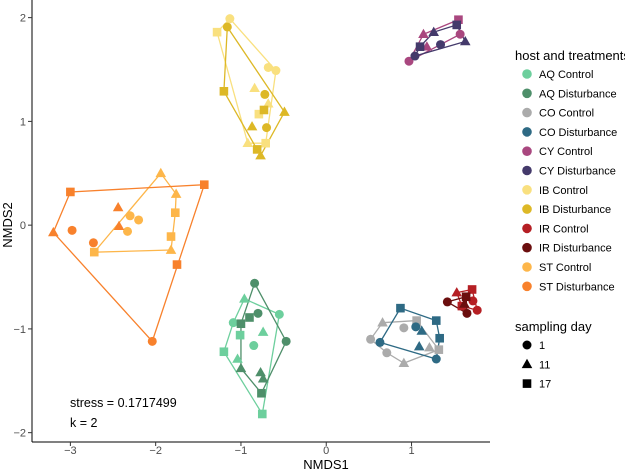 The image size is (625, 471). Describe the element at coordinates (409, 333) in the screenshot. I see `hull-co-disturbance` at that location.